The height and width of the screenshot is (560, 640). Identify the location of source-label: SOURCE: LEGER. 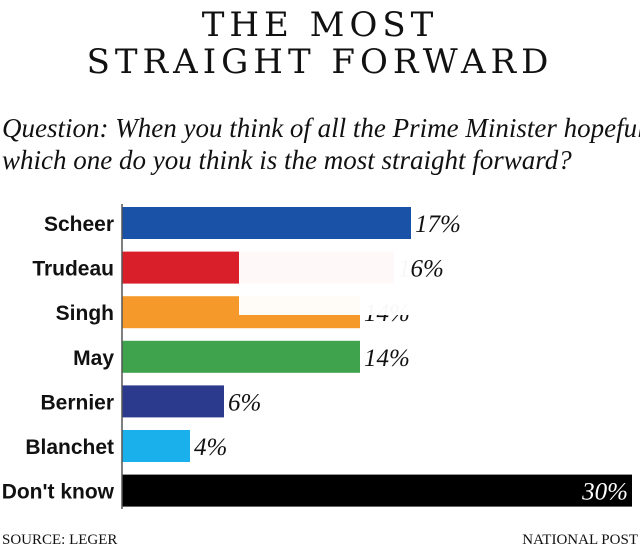
(60, 540).